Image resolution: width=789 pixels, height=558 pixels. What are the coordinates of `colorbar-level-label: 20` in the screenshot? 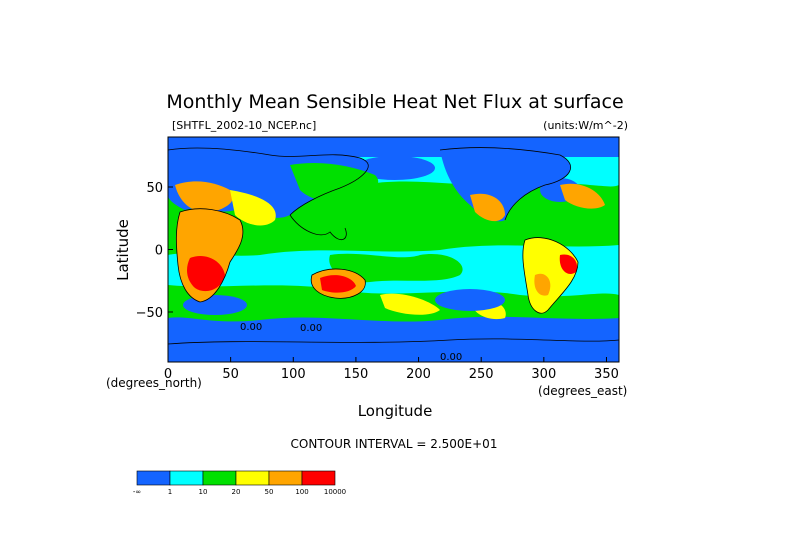 It's located at (236, 492).